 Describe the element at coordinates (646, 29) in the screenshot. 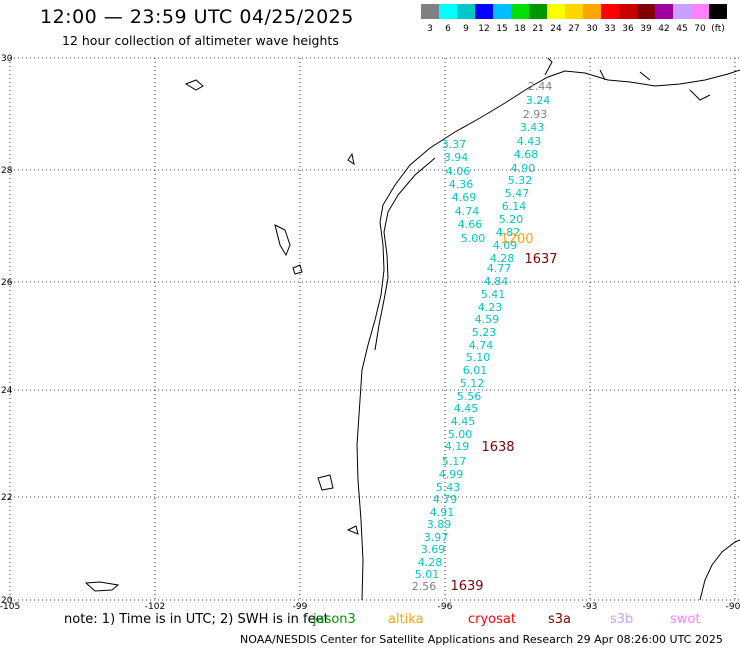

I see `scale-label: 39` at that location.